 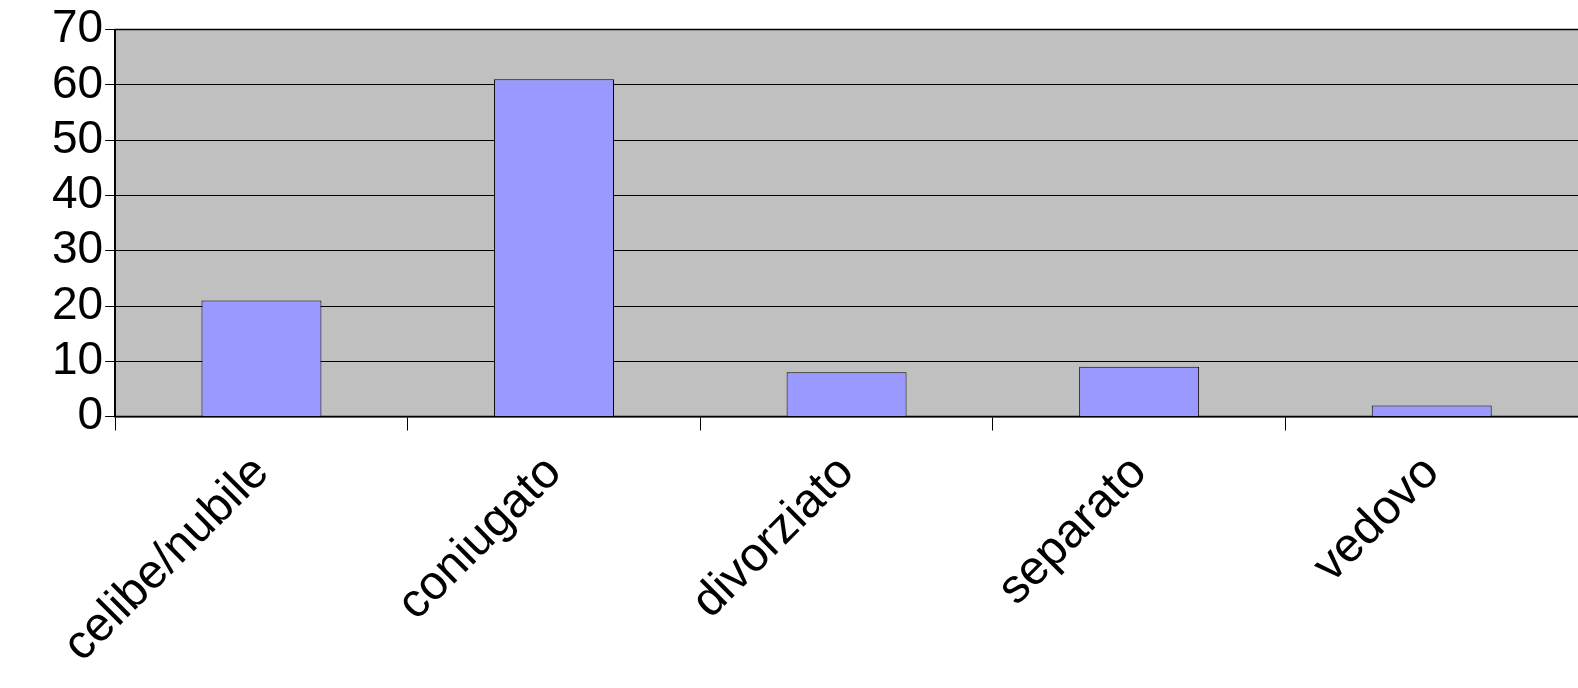 What do you see at coordinates (77, 81) in the screenshot?
I see `y-tick-label: 60` at bounding box center [77, 81].